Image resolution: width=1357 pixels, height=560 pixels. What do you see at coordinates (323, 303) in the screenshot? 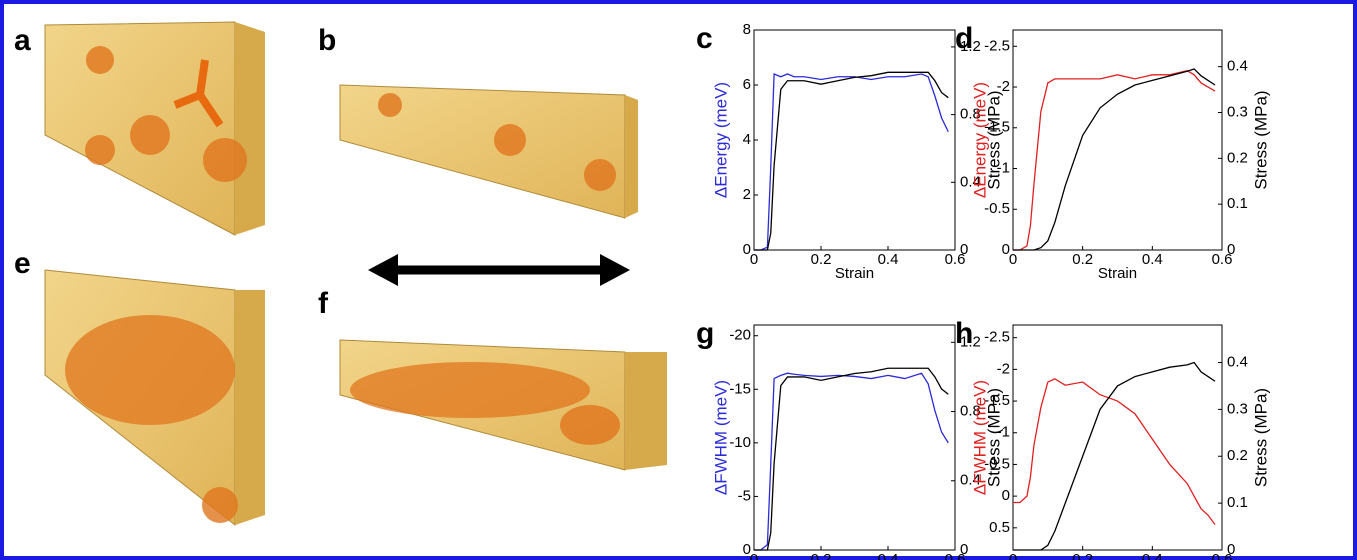
I see `panel-label: f` at bounding box center [323, 303].